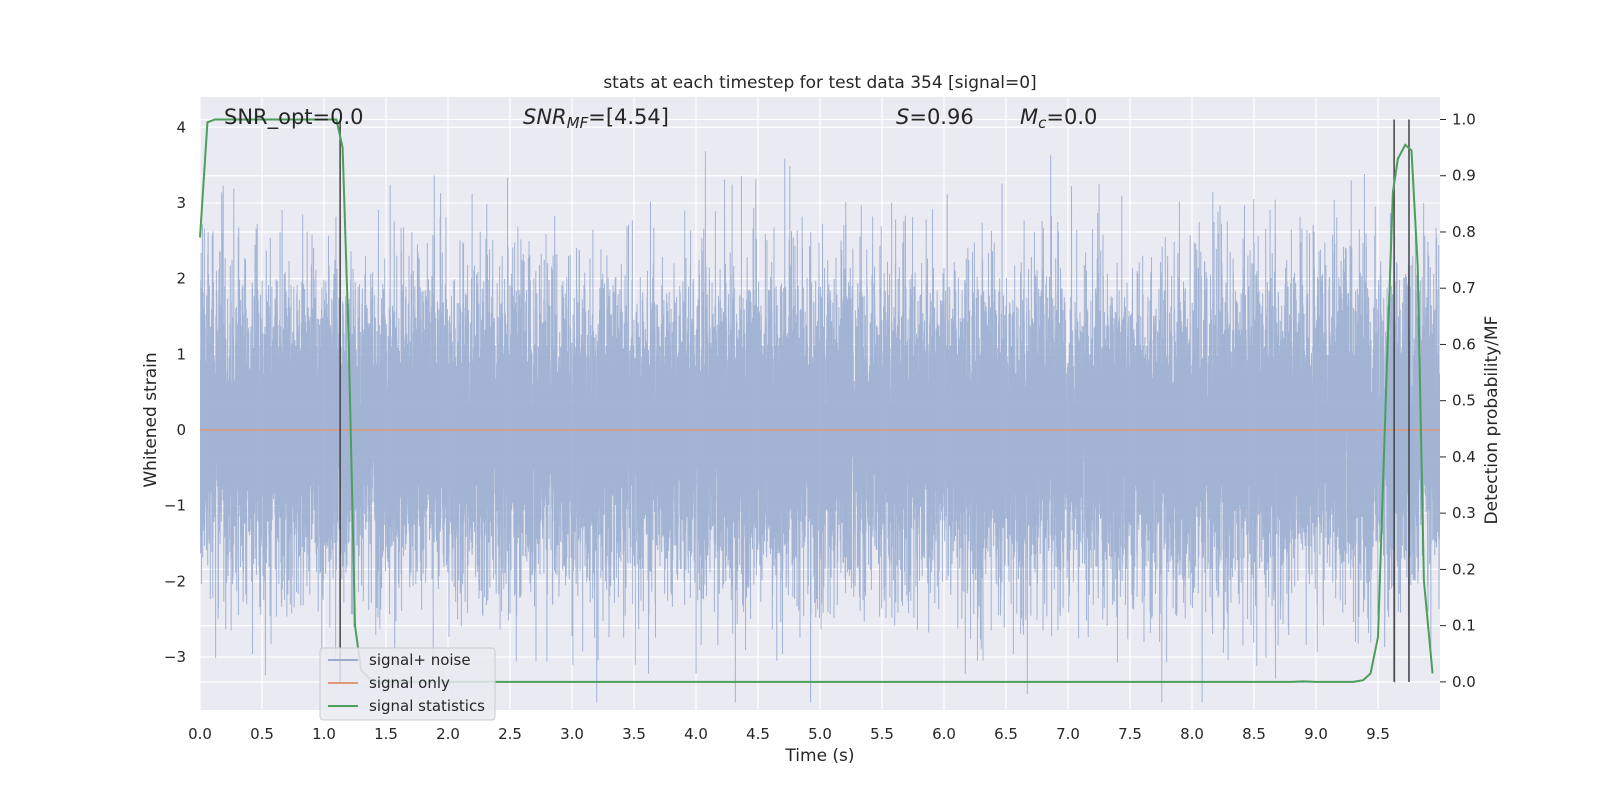 The height and width of the screenshot is (804, 1600). What do you see at coordinates (1316, 734) in the screenshot?
I see `x-tick-label: 9.0` at bounding box center [1316, 734].